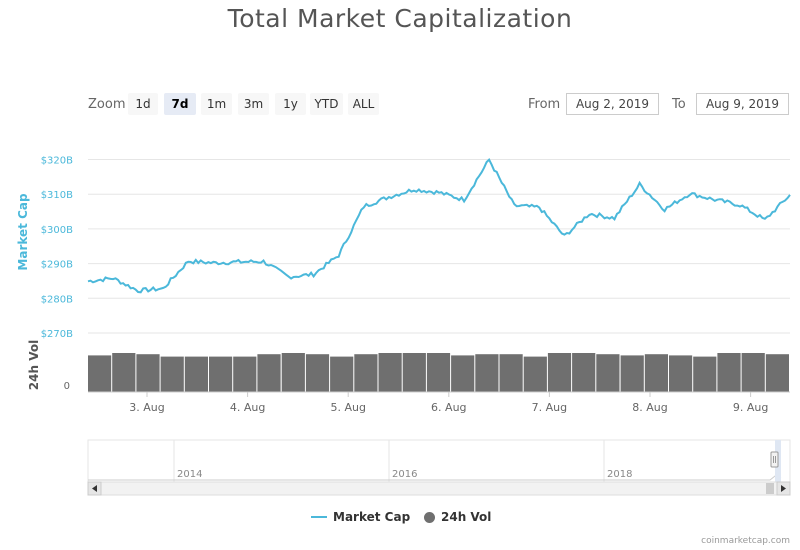  Describe the element at coordinates (549, 407) in the screenshot. I see `x-tick-label: 7. Aug` at that location.